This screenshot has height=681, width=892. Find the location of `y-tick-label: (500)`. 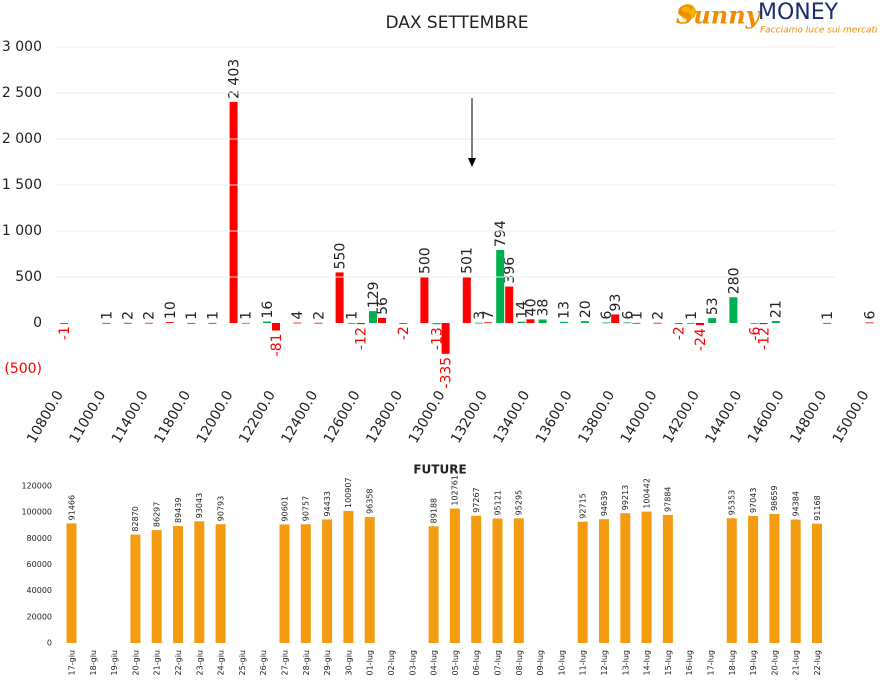

y-tick-label: (500) is located at coordinates (23, 369).